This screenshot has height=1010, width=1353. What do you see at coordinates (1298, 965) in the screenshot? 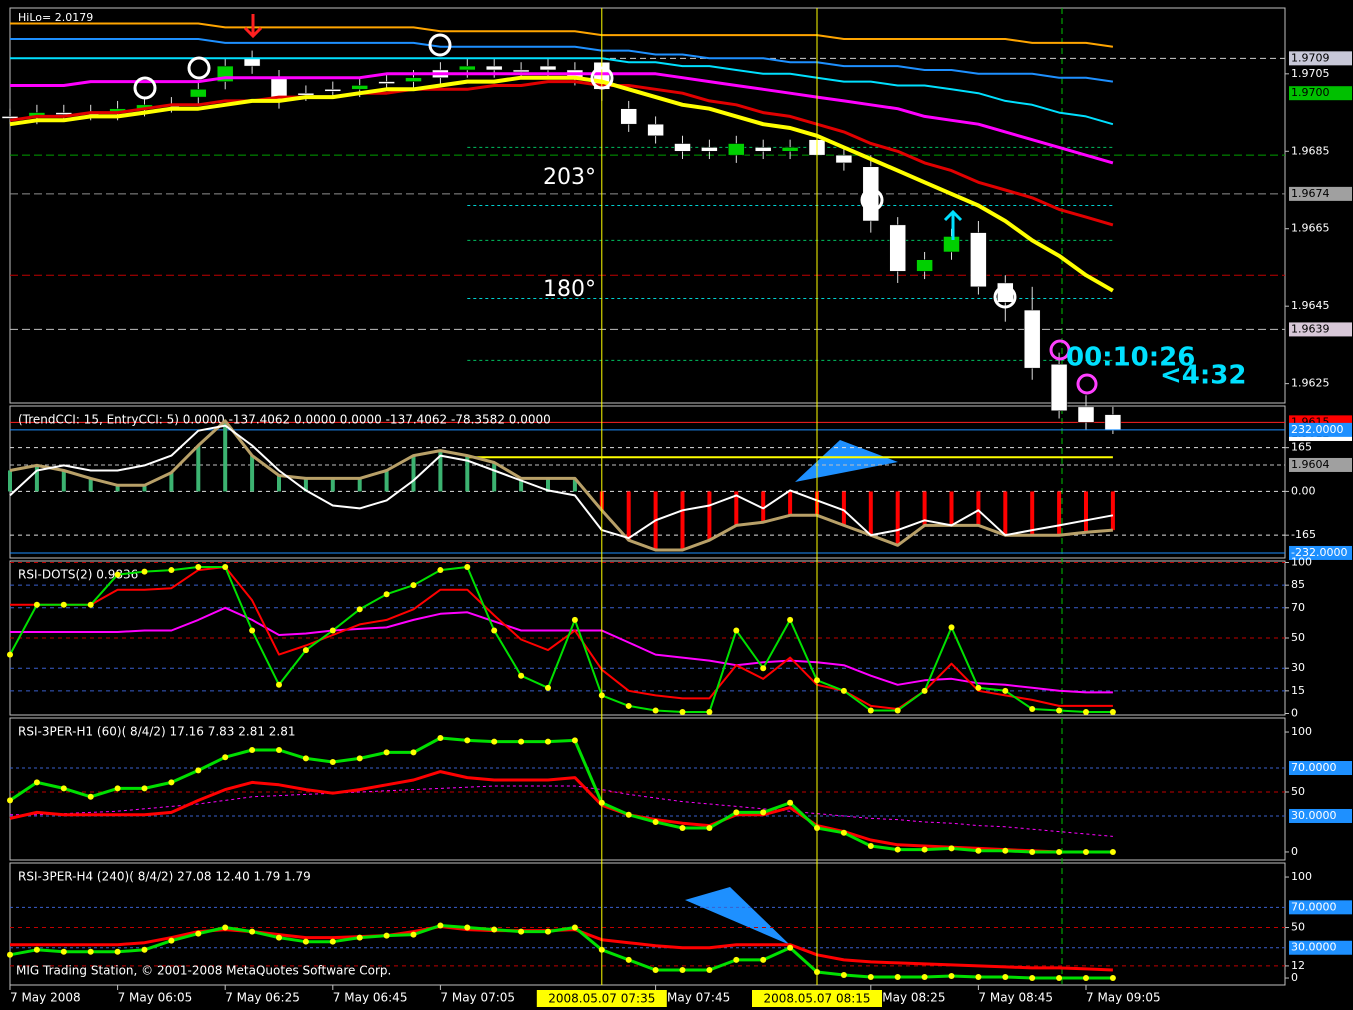
I see `y-tick-label: 12` at bounding box center [1298, 965].